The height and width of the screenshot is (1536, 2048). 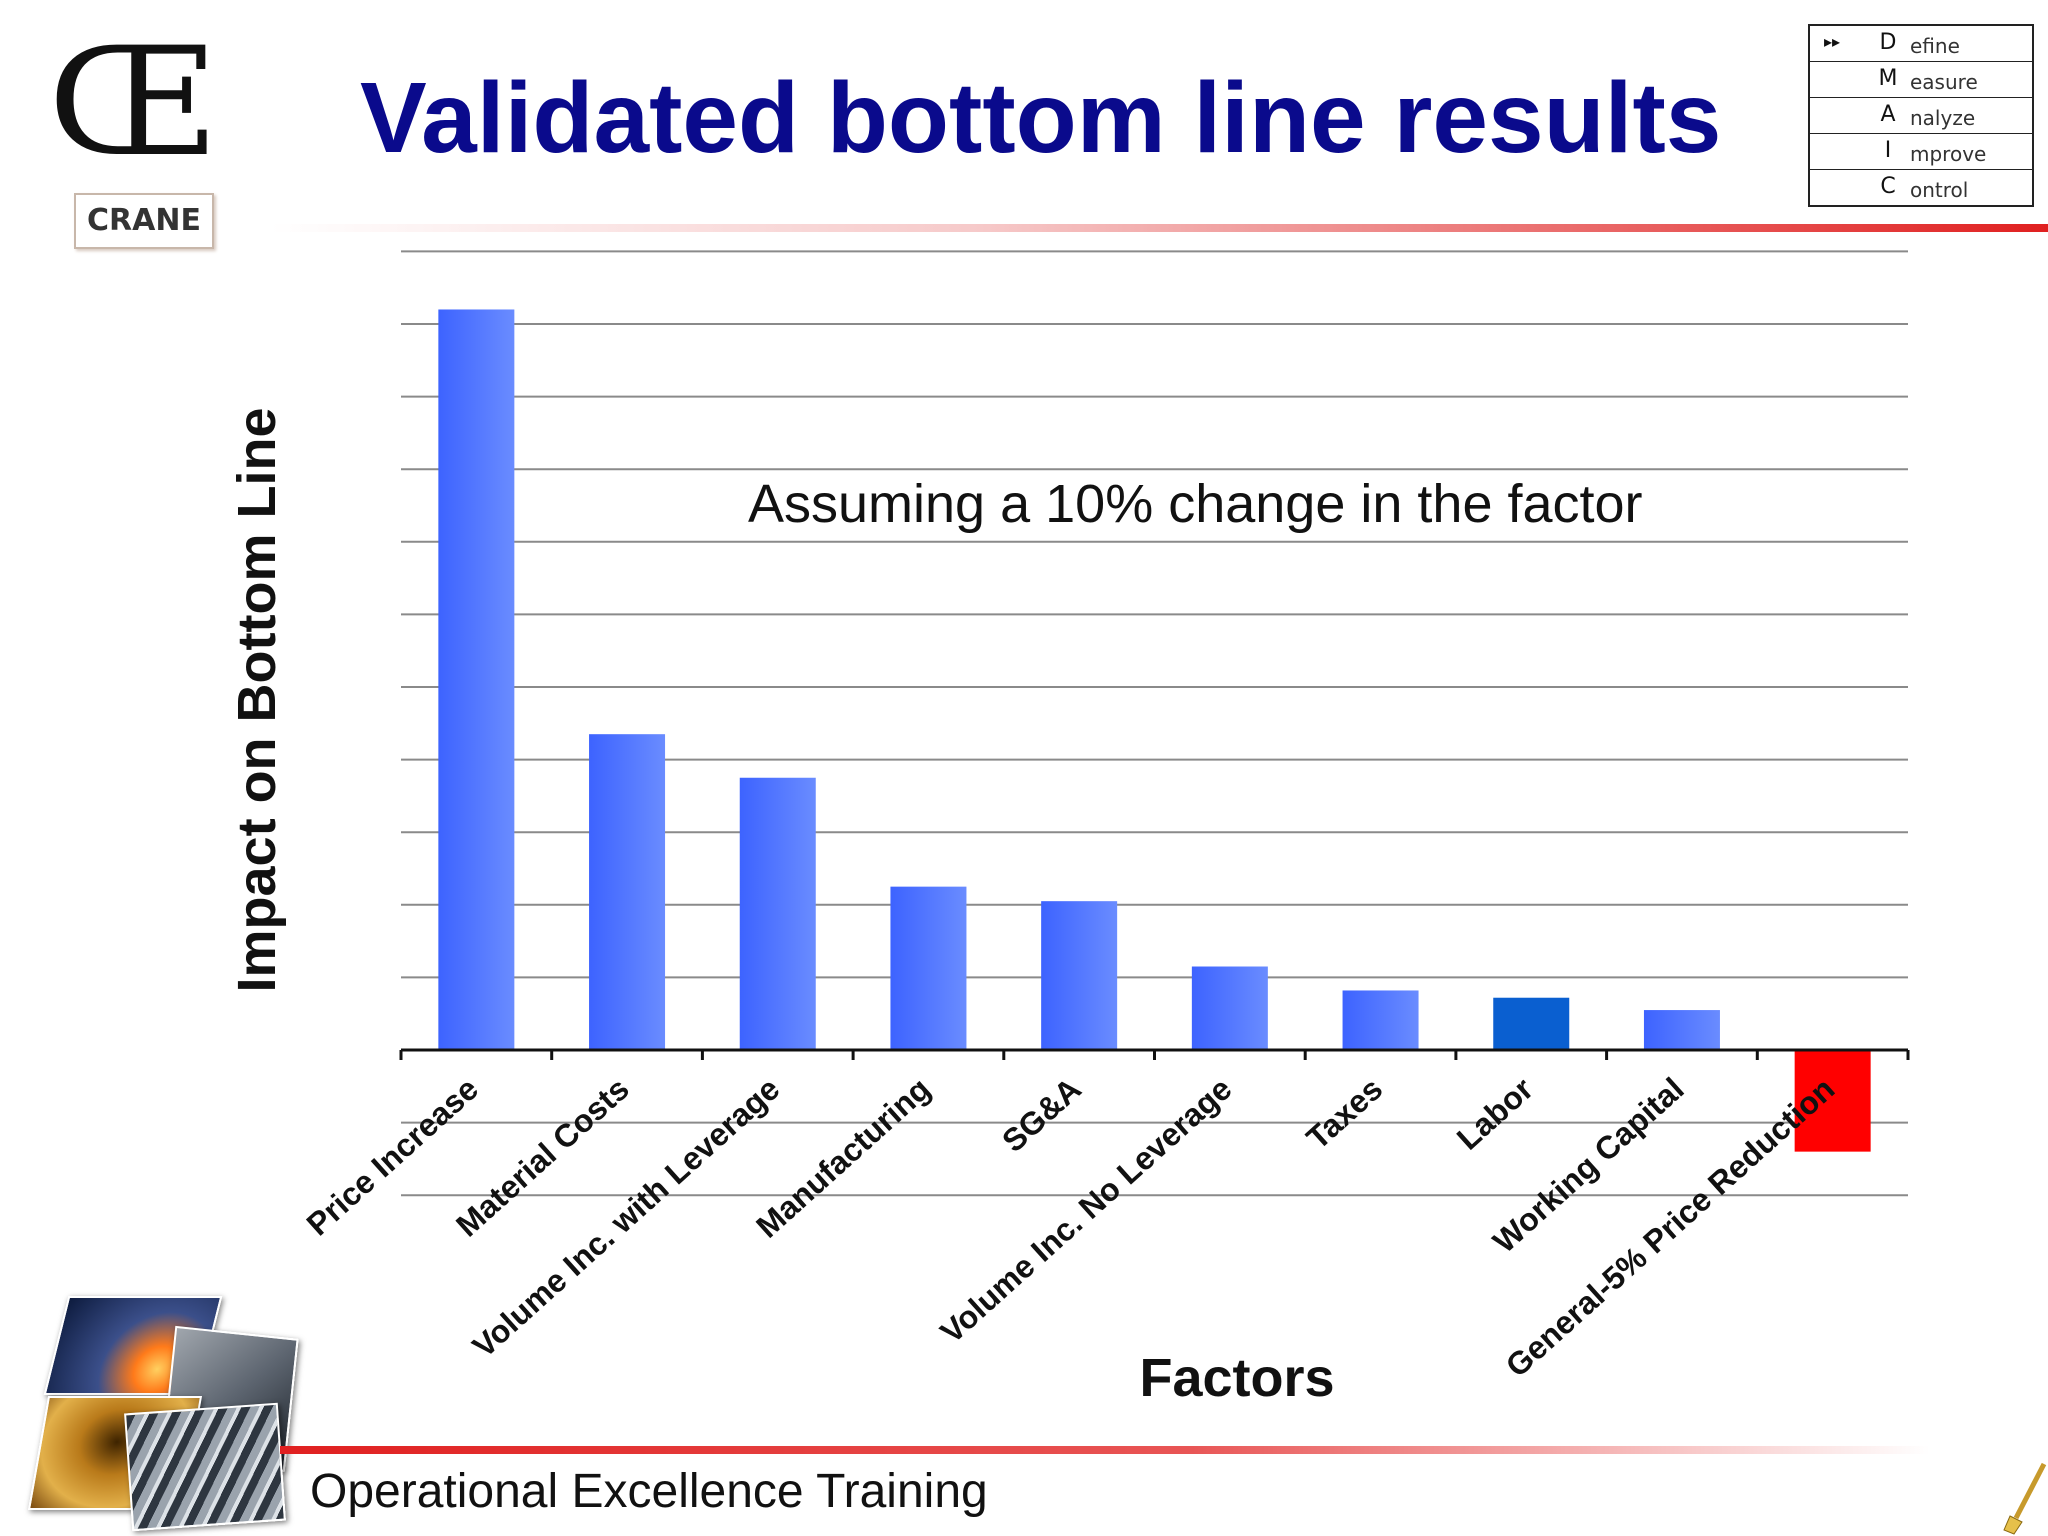 What do you see at coordinates (1832, 41) in the screenshot?
I see `current-phase-arrow-icon: ▸▸` at bounding box center [1832, 41].